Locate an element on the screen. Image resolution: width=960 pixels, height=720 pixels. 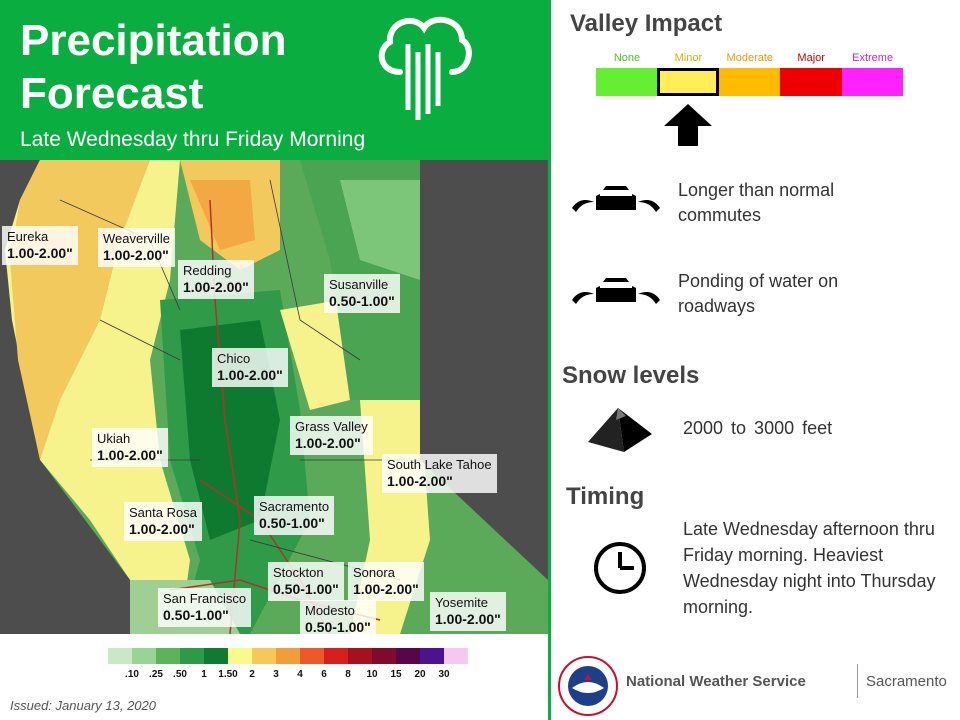
map-label-eureka: Eureka 1.00-2.00" is located at coordinates (40, 245).